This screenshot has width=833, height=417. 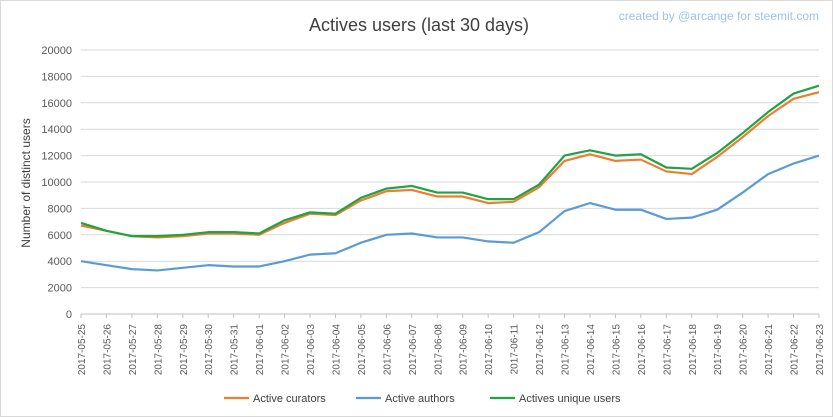 I want to click on x-tick-label: 2017-05-29, so click(x=184, y=350).